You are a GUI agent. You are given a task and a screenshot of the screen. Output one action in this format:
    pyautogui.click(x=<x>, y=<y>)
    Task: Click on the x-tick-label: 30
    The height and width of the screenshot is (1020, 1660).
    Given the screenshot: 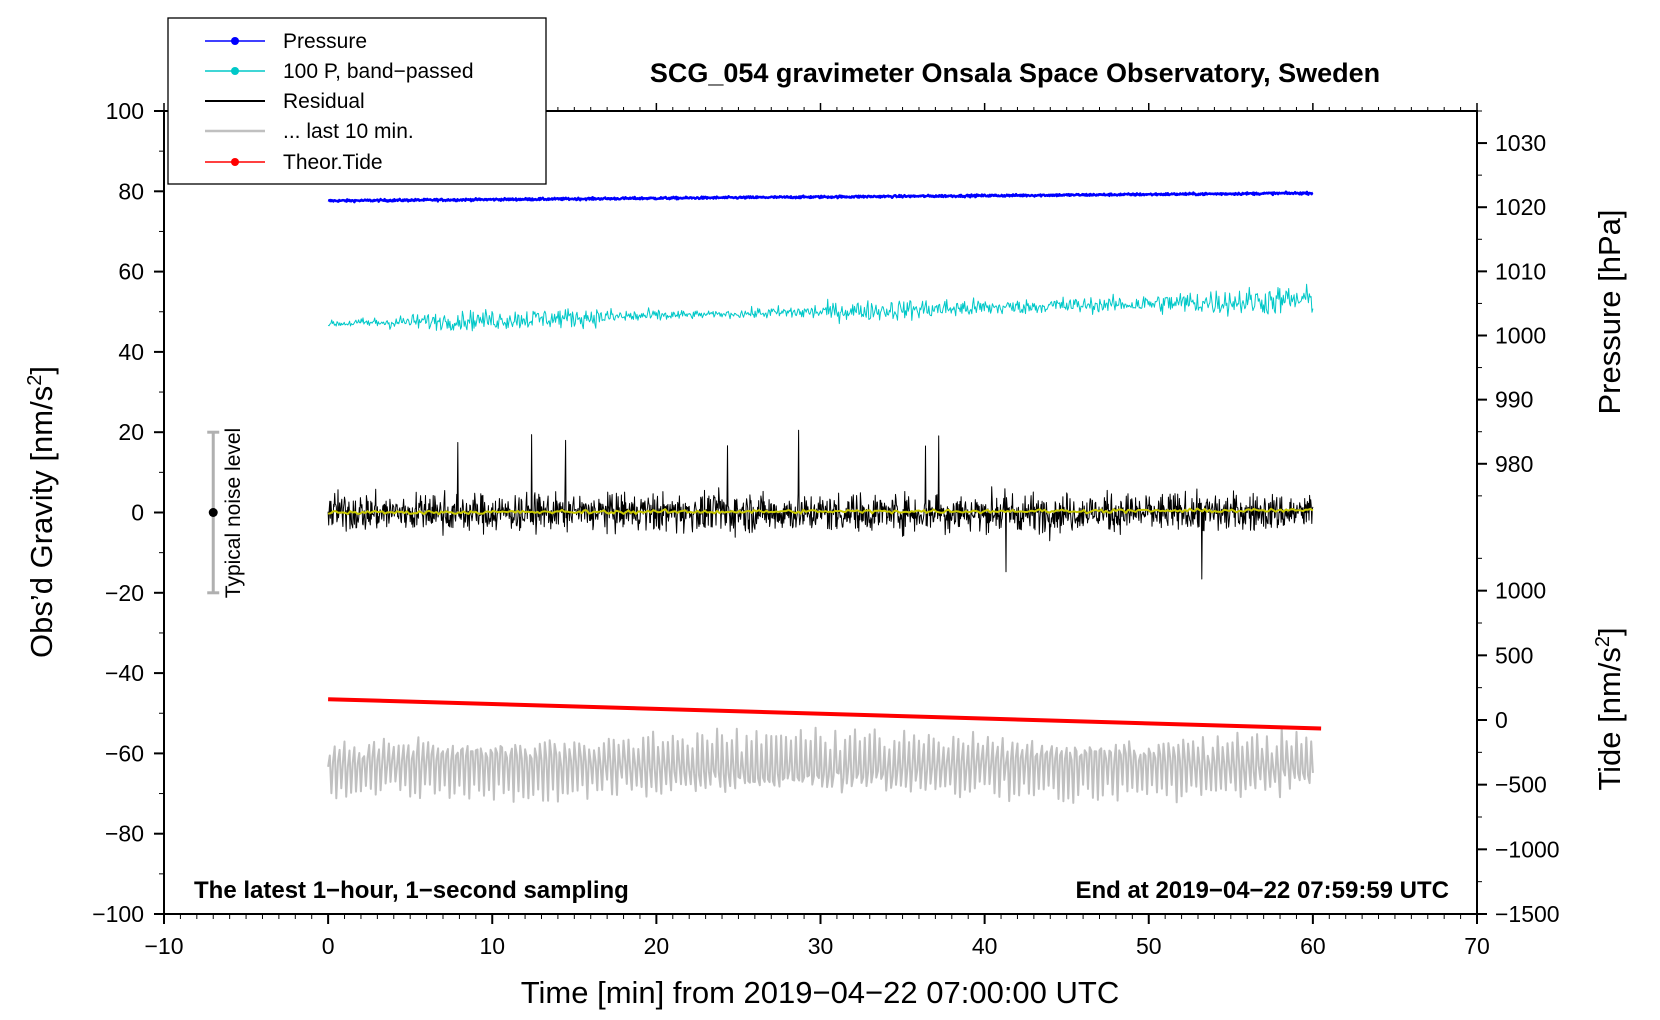 What is the action you would take?
    pyautogui.click(x=821, y=946)
    